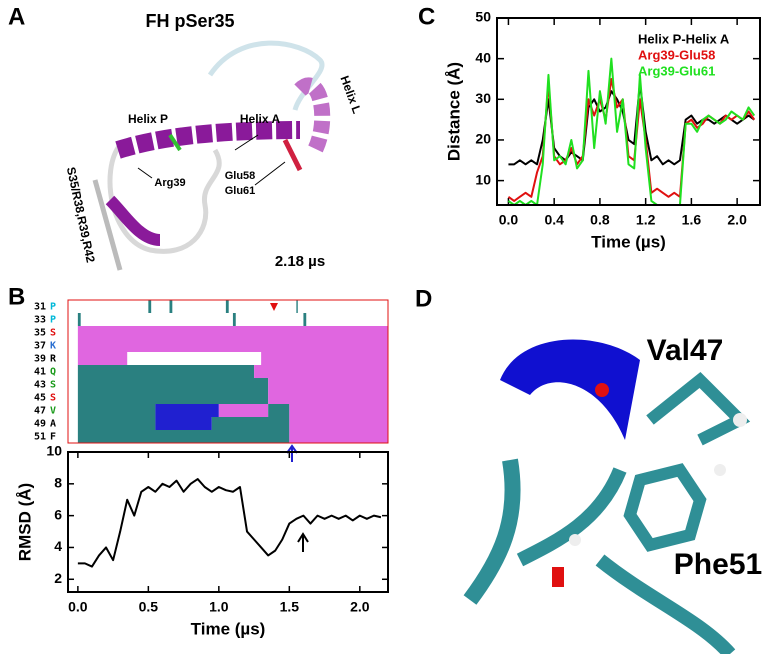  I want to click on y-tick-label: 6, so click(58, 514).